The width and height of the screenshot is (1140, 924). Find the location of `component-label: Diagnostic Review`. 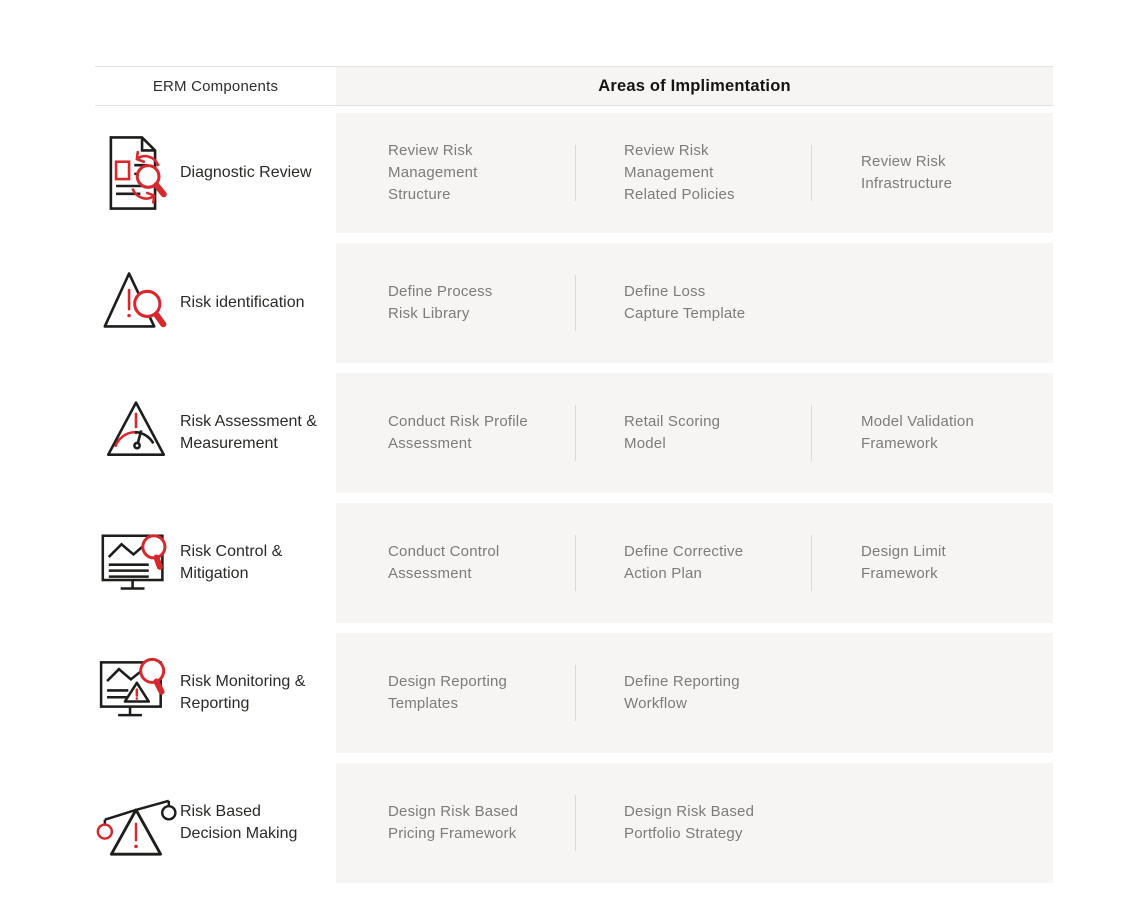

component-label: Diagnostic Review is located at coordinates (246, 172).